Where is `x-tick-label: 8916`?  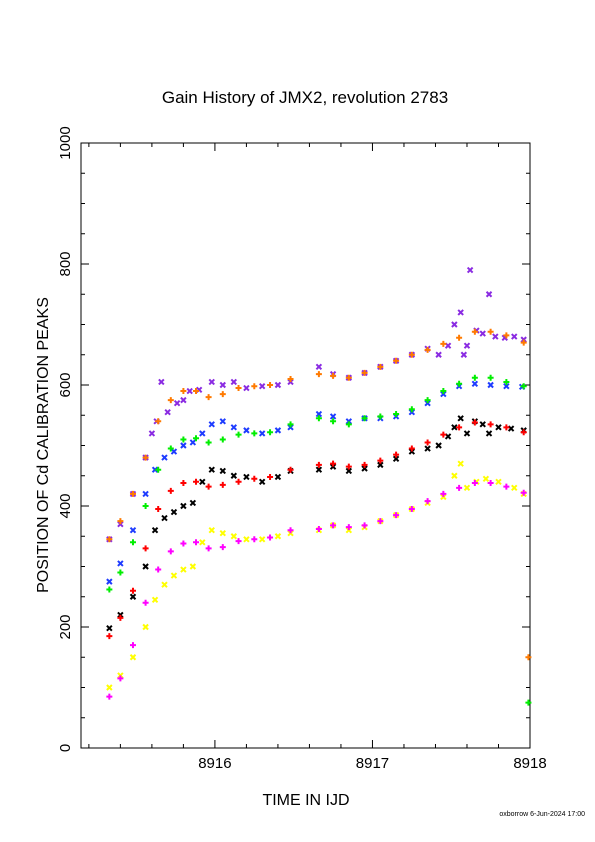 x-tick-label: 8916 is located at coordinates (214, 763).